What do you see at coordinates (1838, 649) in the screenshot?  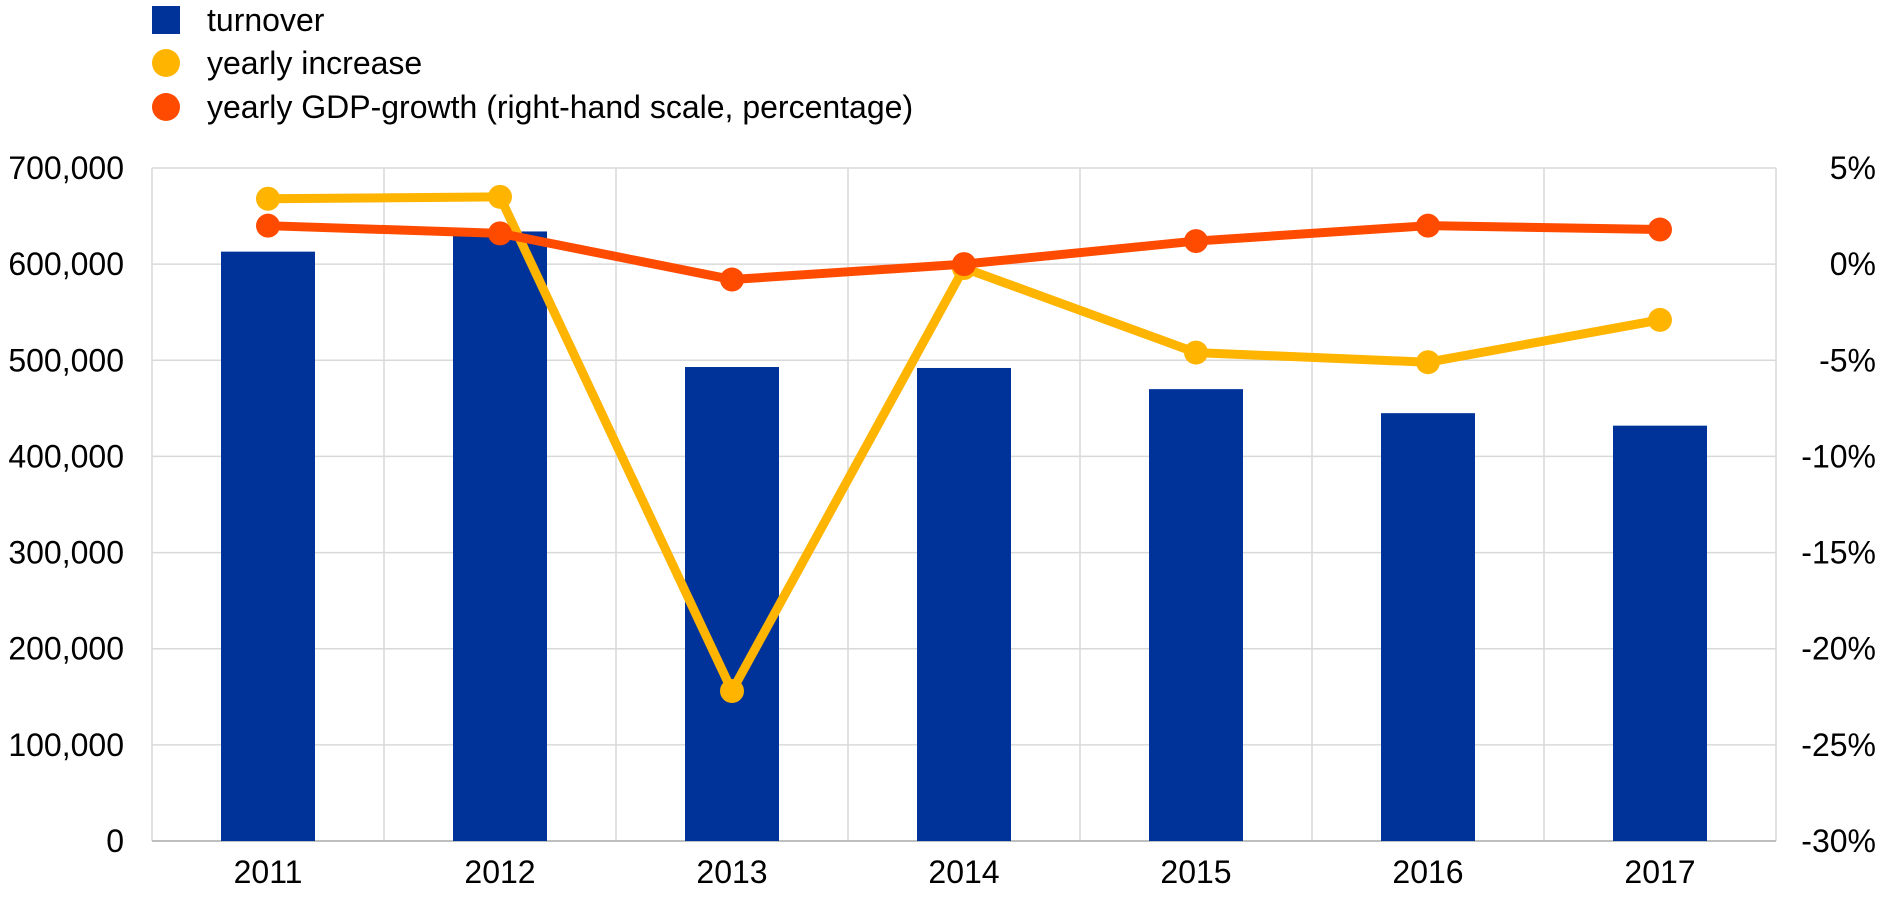 I see `y-right-tick-label: -20%` at bounding box center [1838, 649].